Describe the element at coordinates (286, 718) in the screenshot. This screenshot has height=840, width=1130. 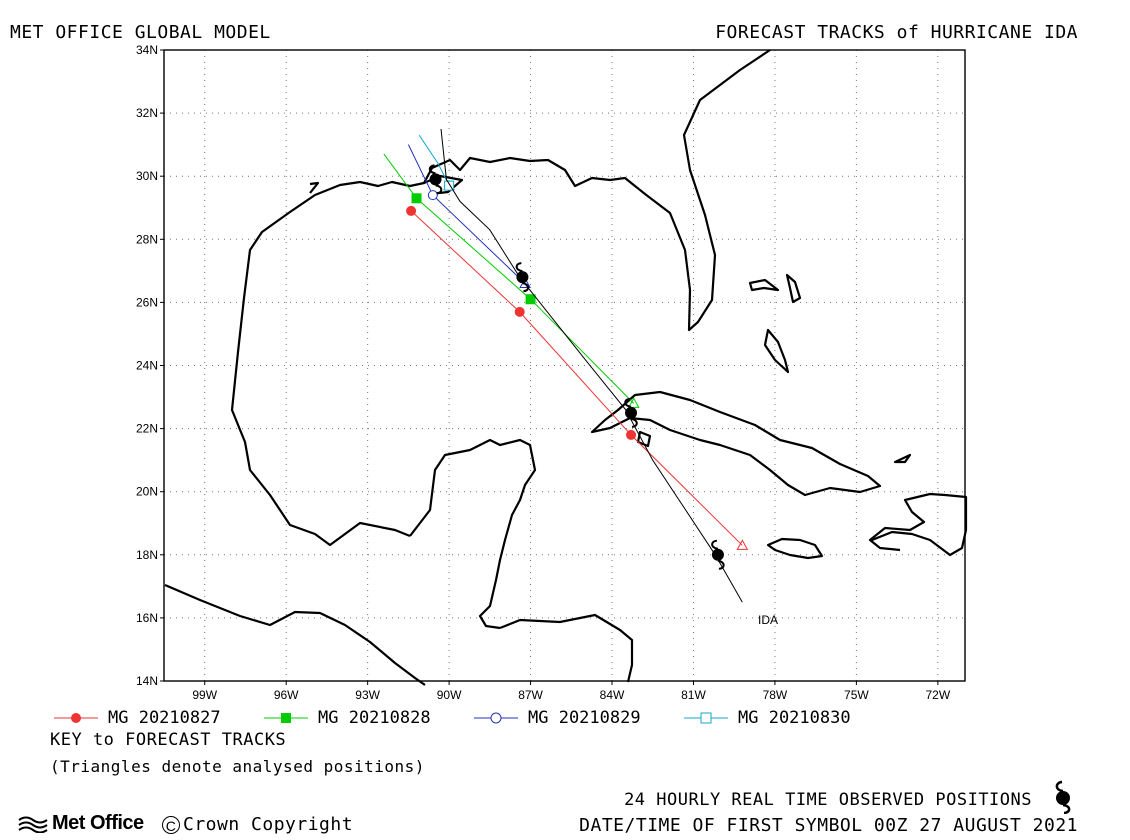
I see `green-square-marker-icon` at that location.